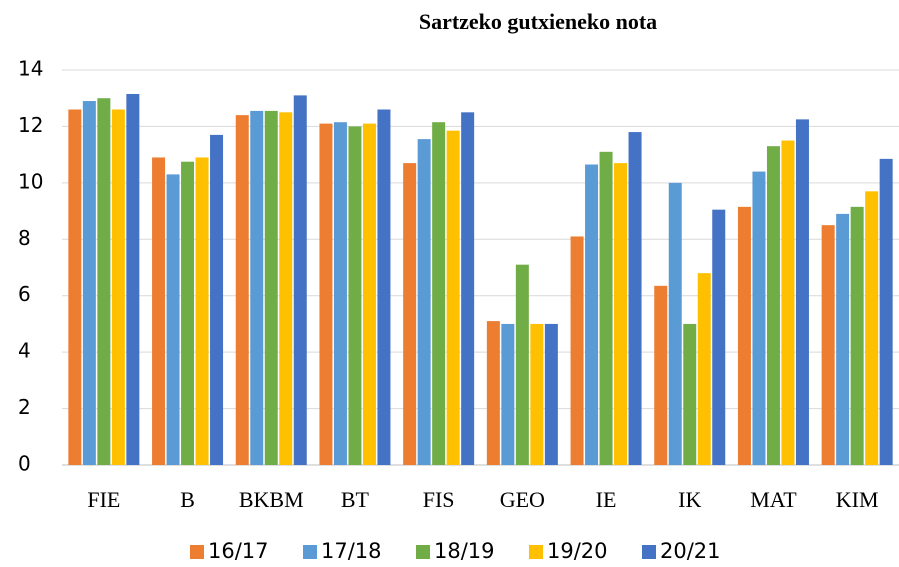 Image resolution: width=899 pixels, height=567 pixels. I want to click on x-tick-label: KIM, so click(857, 499).